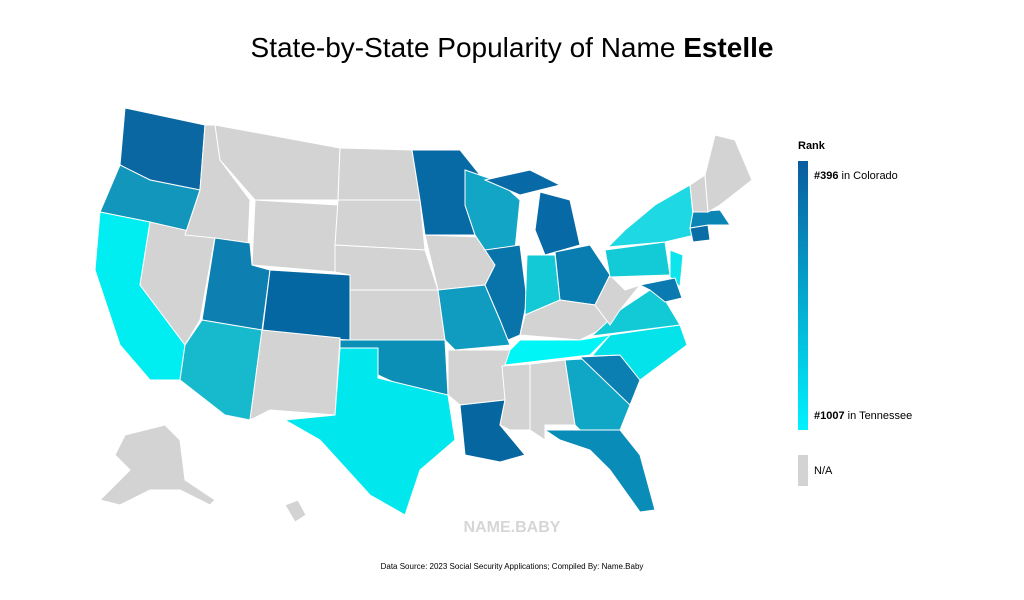  What do you see at coordinates (879, 416) in the screenshot?
I see `legend-bottom-state: in Tennessee` at bounding box center [879, 416].